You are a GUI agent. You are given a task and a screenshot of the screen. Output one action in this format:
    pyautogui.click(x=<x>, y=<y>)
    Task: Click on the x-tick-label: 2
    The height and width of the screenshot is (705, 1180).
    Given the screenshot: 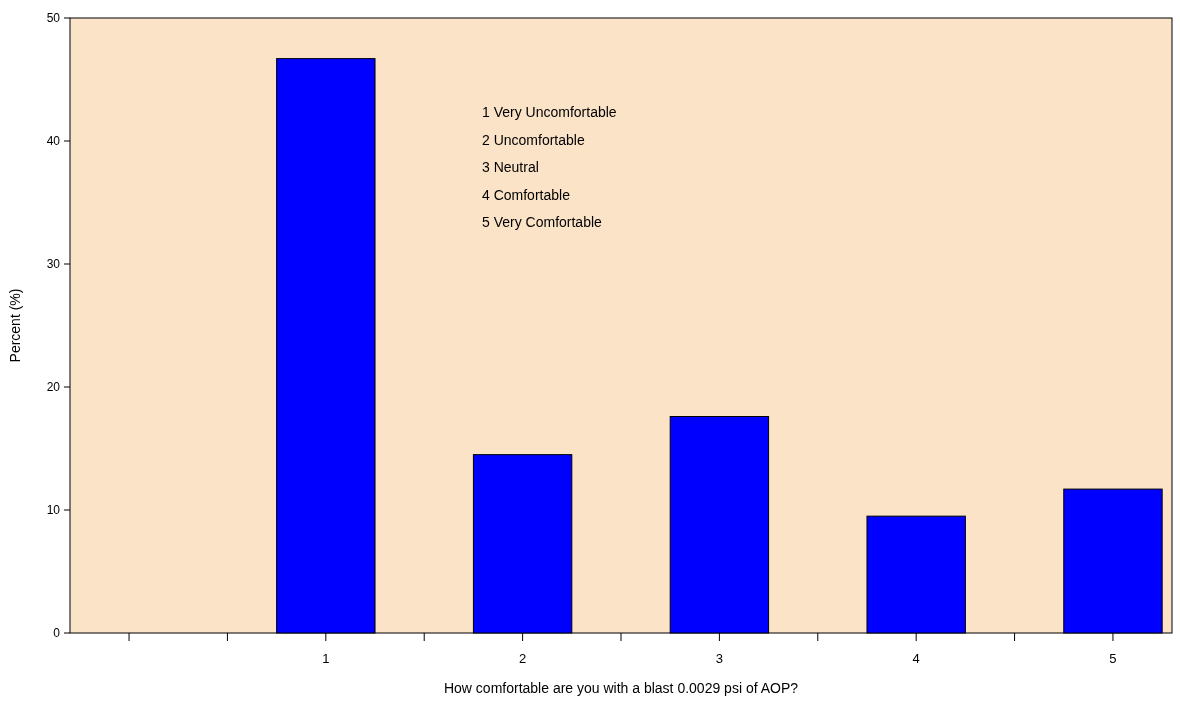 What is the action you would take?
    pyautogui.click(x=522, y=658)
    